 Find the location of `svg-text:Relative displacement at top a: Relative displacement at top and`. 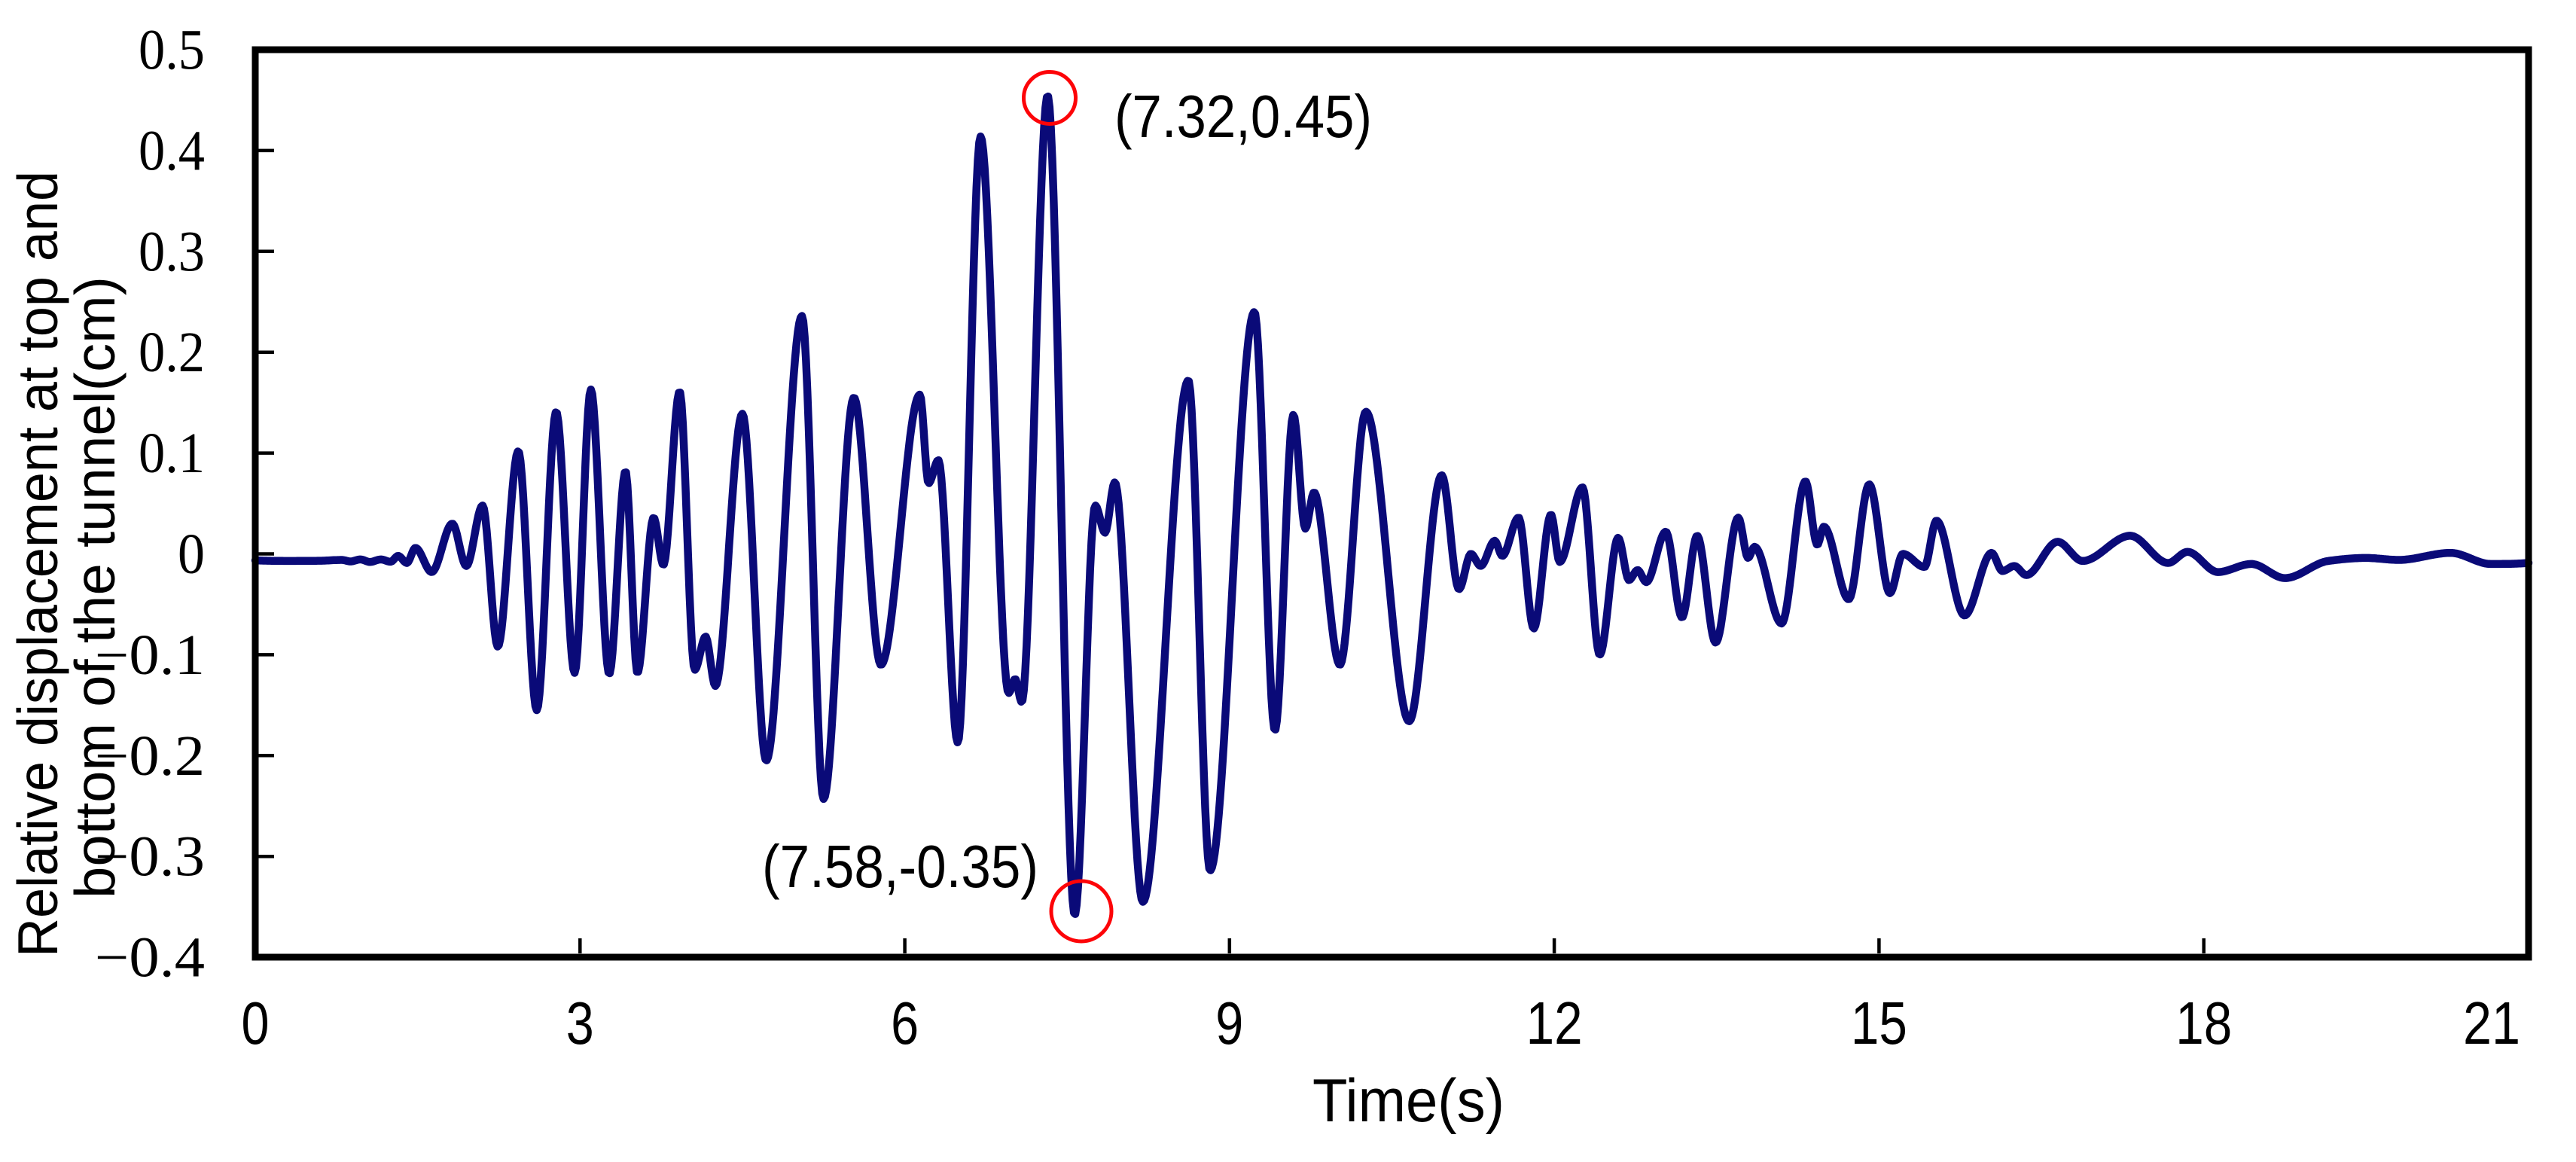

svg-text:Relative displacement at top a: Relative displacement at top and is located at coordinates (37, 564).